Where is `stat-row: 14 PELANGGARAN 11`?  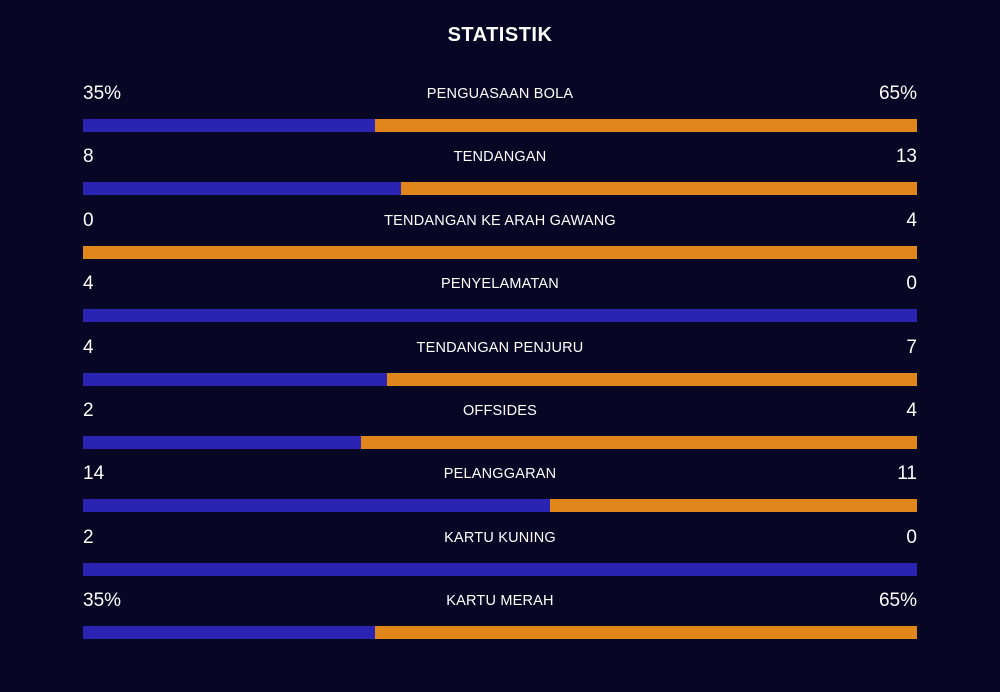 stat-row: 14 PELANGGARAN 11 is located at coordinates (500, 490).